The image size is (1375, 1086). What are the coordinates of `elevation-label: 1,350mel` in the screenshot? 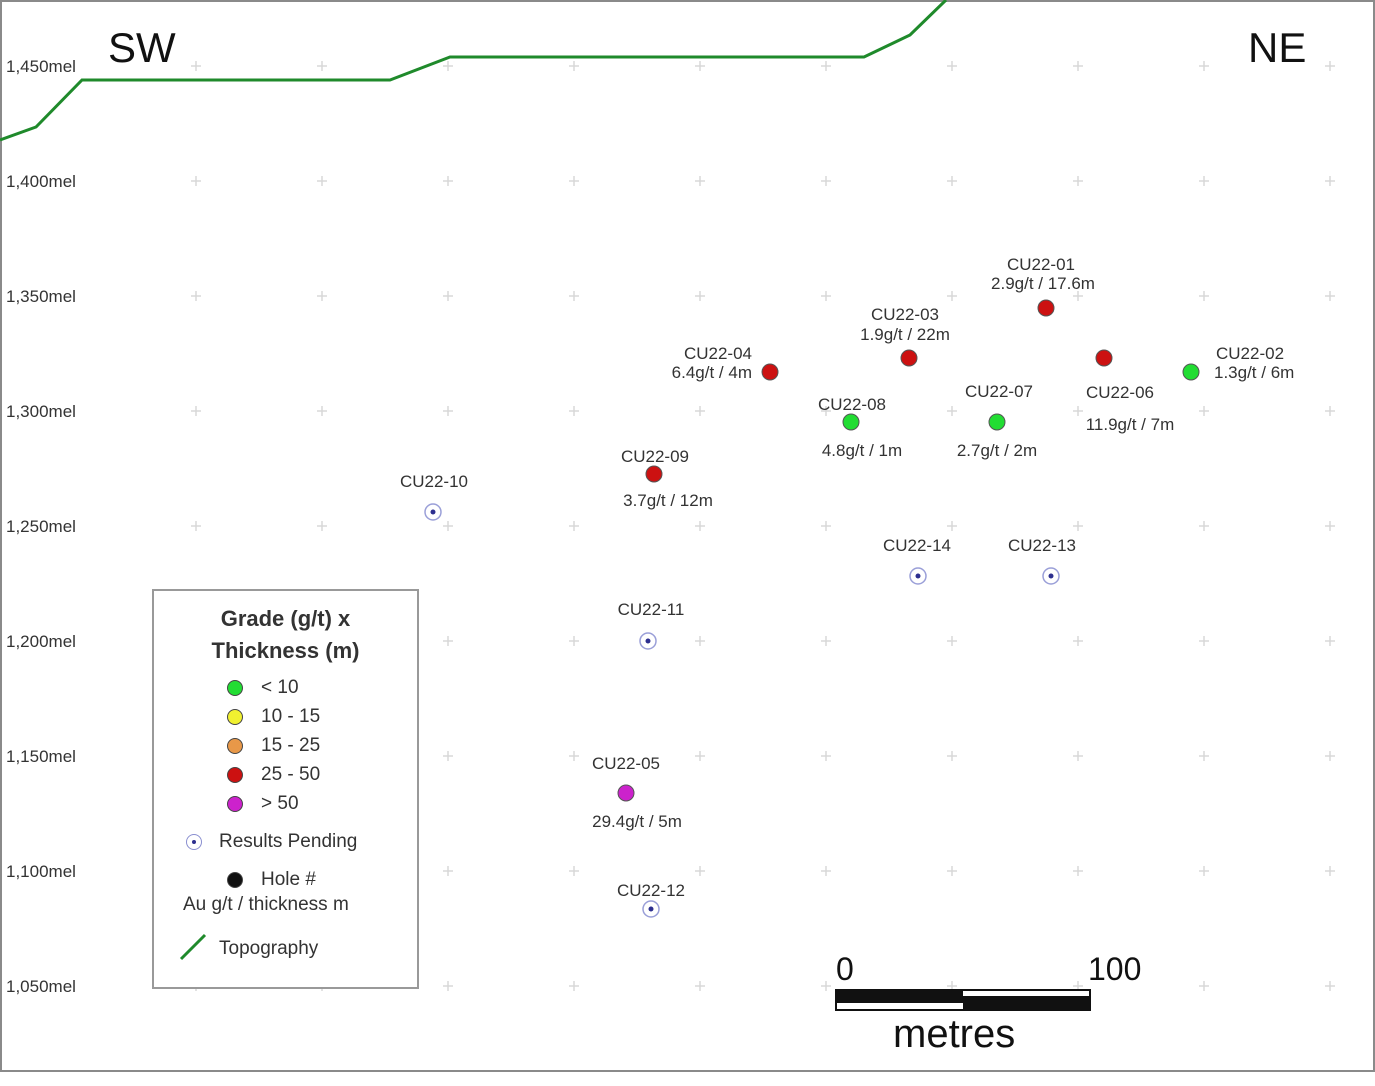 It's located at (41, 296).